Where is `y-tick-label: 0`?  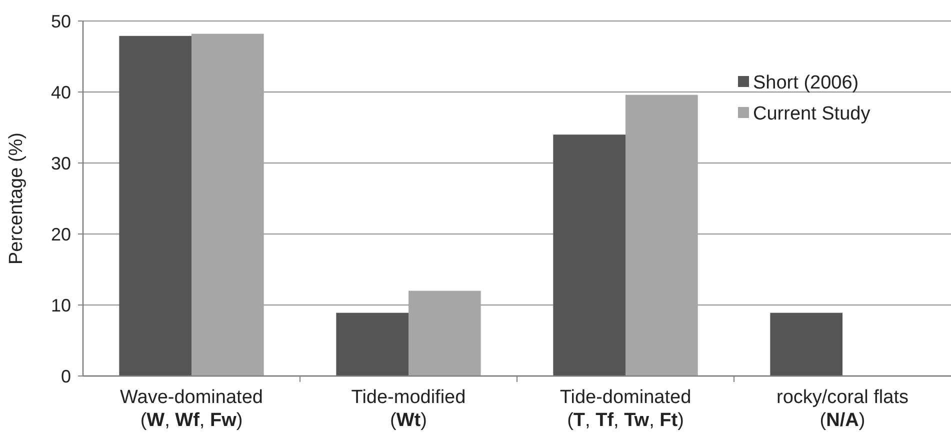 y-tick-label: 0 is located at coordinates (65, 376).